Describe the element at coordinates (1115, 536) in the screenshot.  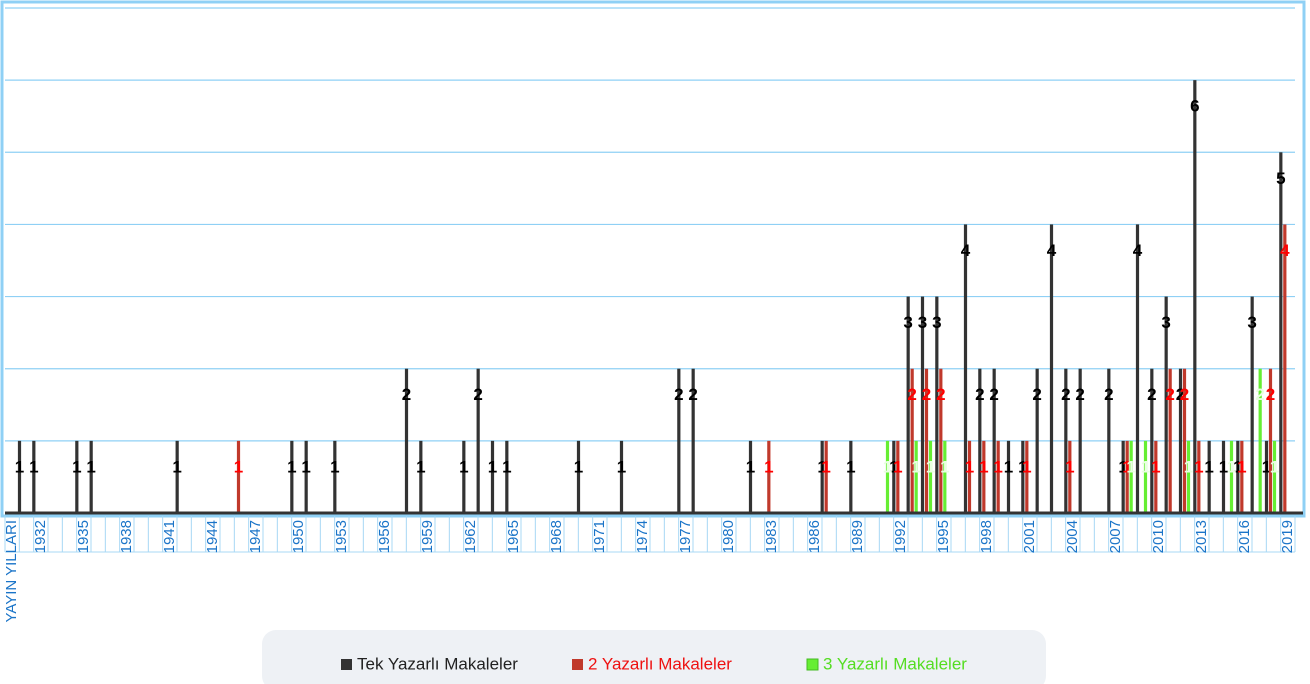
I see `x-tick-label: 2007` at that location.